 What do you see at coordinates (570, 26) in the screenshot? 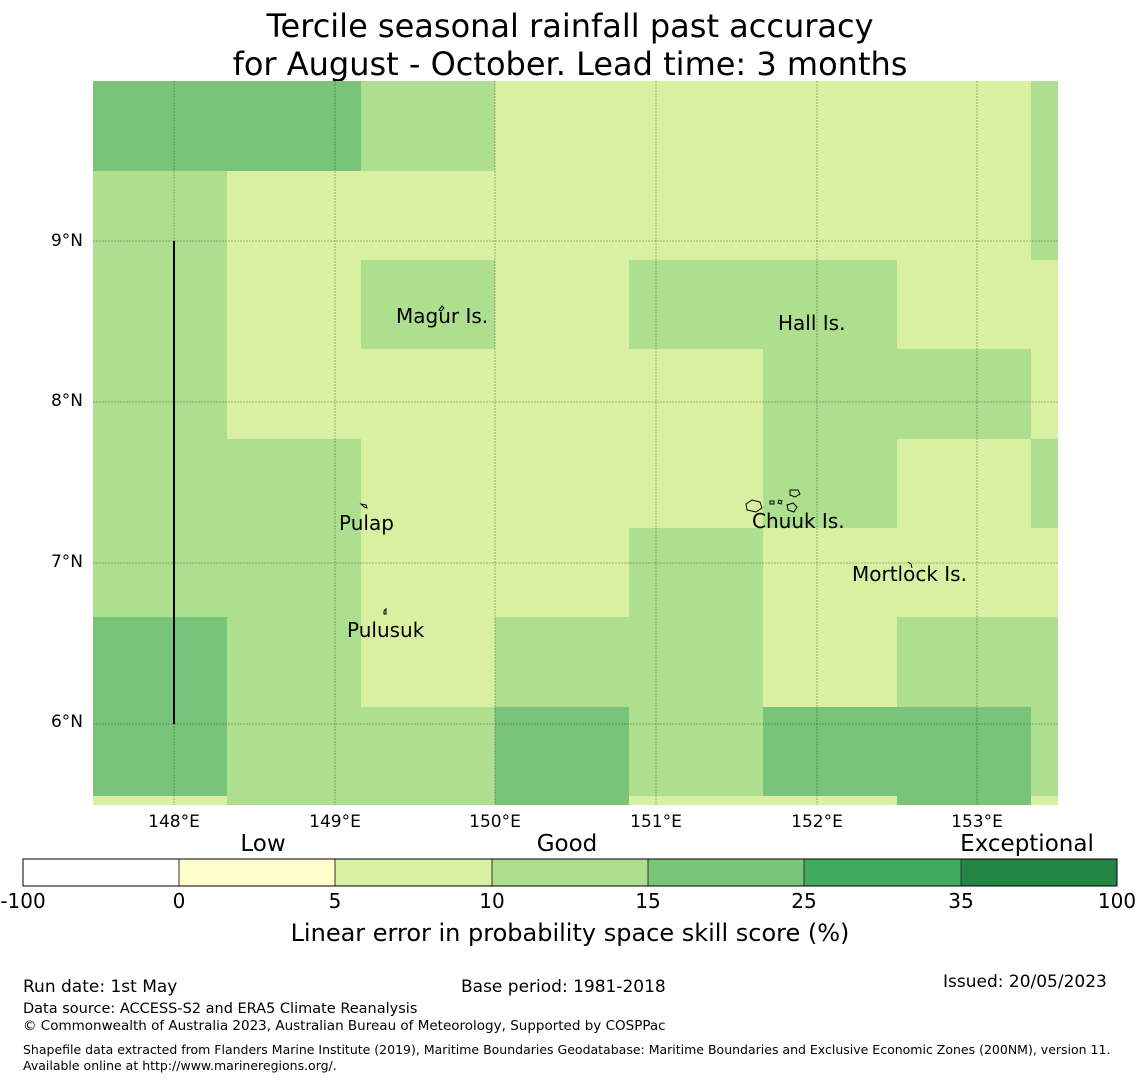
I see `map-title-line1: Tercile seasonal rainfall past accuracy` at bounding box center [570, 26].